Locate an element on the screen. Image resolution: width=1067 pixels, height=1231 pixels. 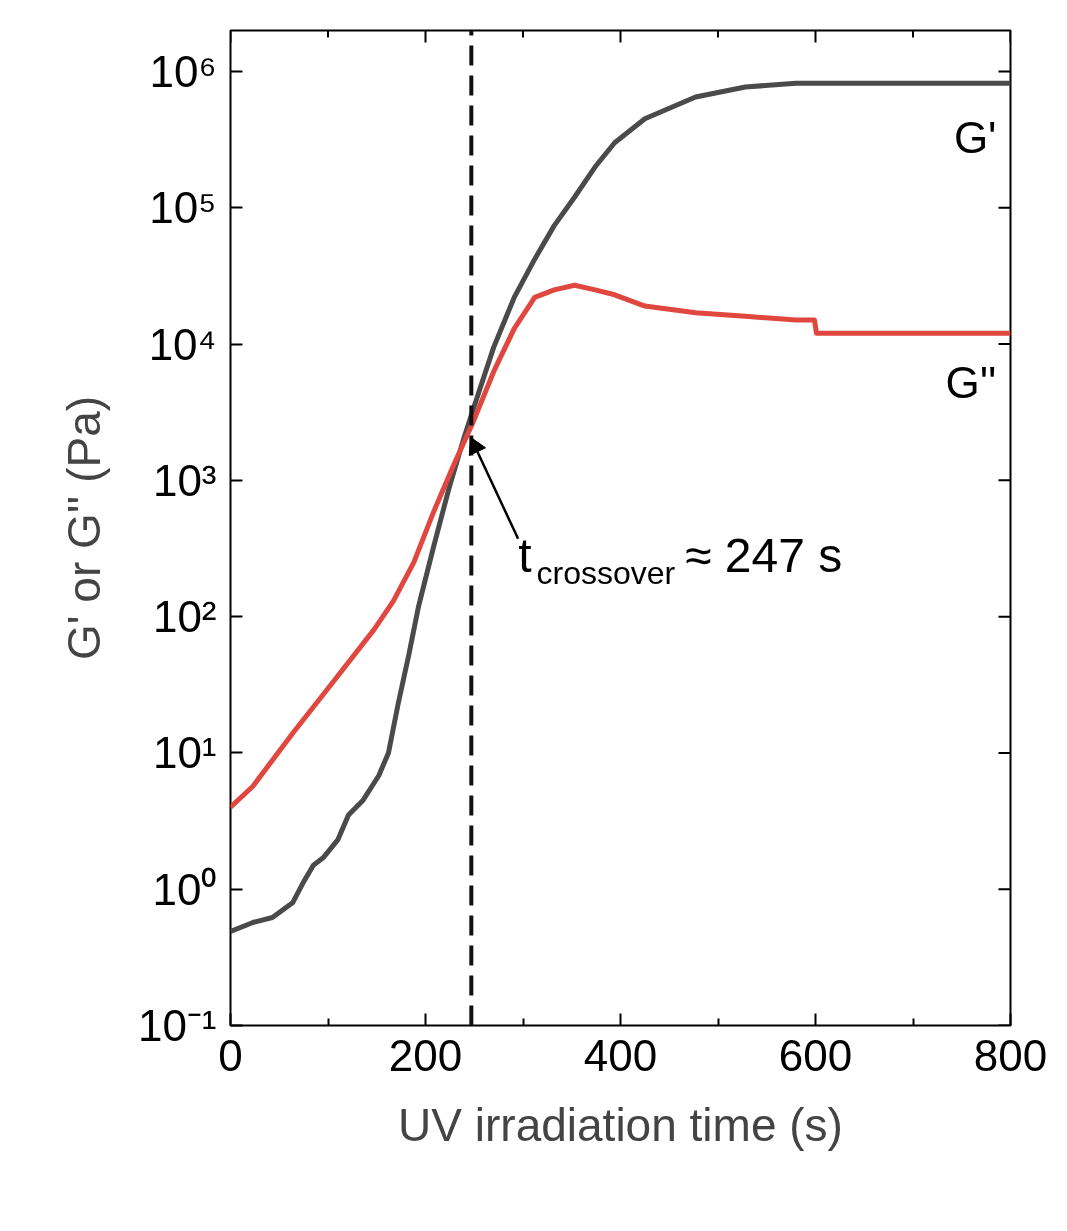
x-tick-label: 400 is located at coordinates (620, 1055).